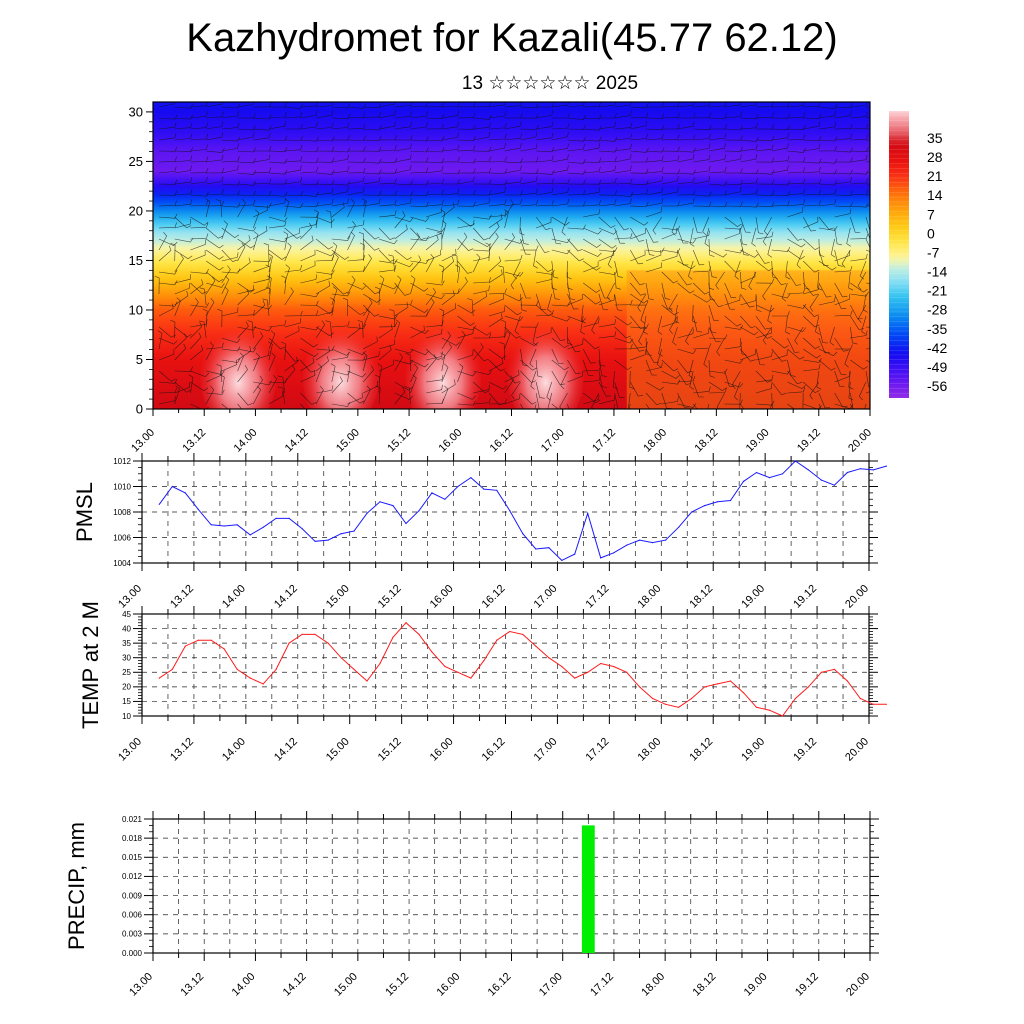 Image resolution: width=1024 pixels, height=1024 pixels. Describe the element at coordinates (523, 669) in the screenshot. I see `temp-line` at that location.